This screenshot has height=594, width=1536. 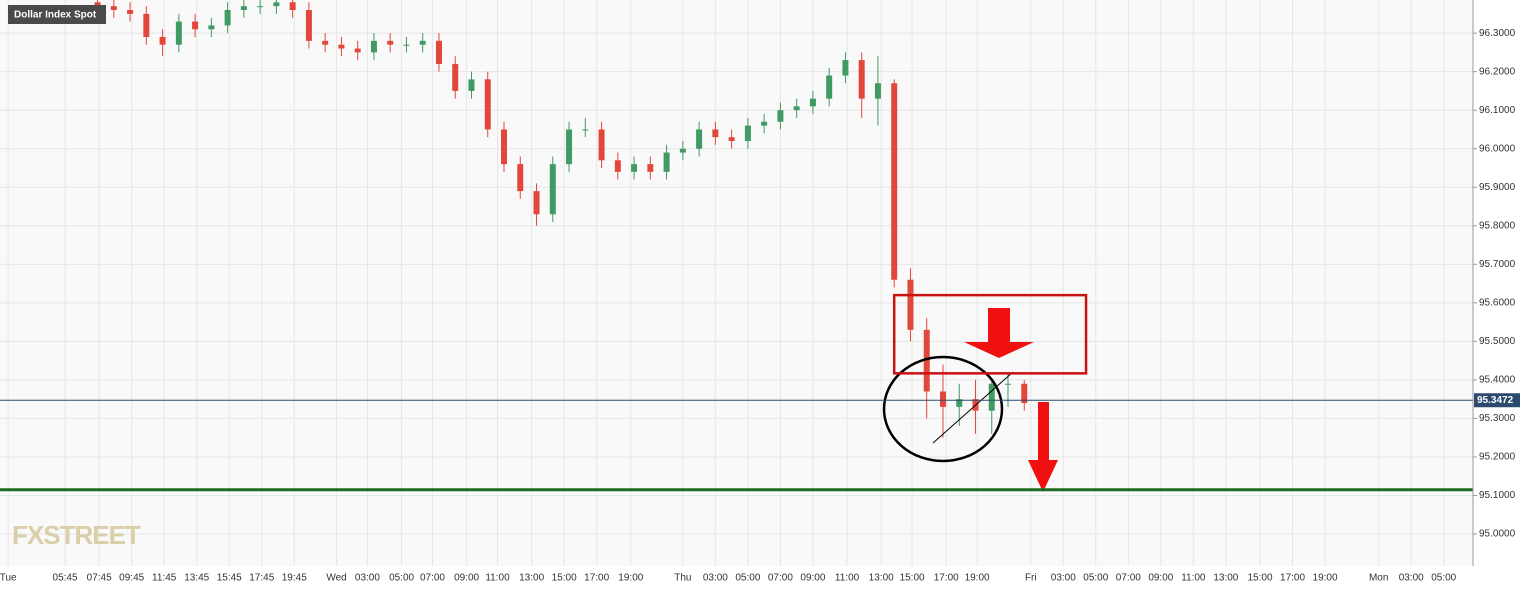 I want to click on y-tick-label: 95.5000, so click(x=1497, y=341).